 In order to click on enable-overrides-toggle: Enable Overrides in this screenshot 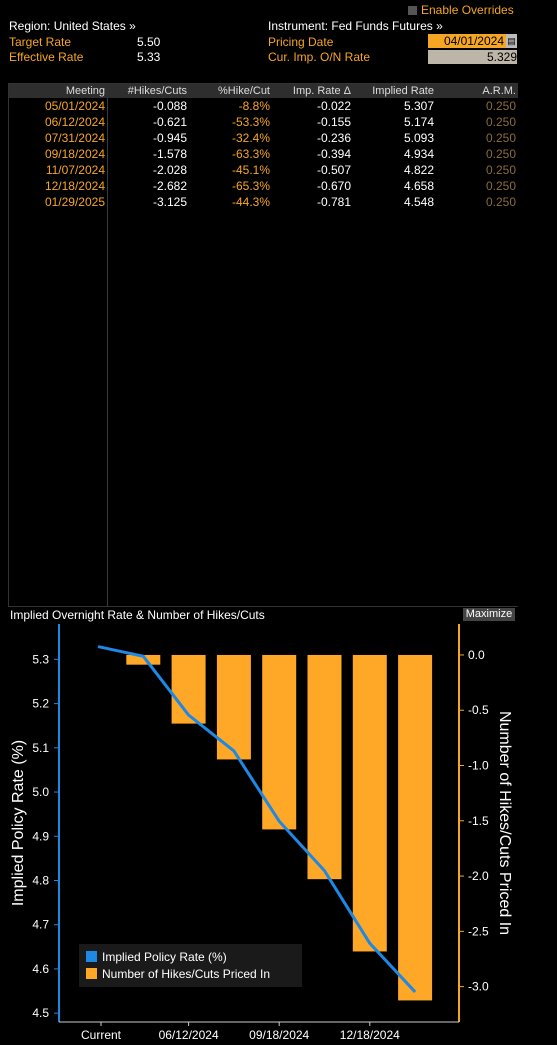, I will do `click(461, 10)`.